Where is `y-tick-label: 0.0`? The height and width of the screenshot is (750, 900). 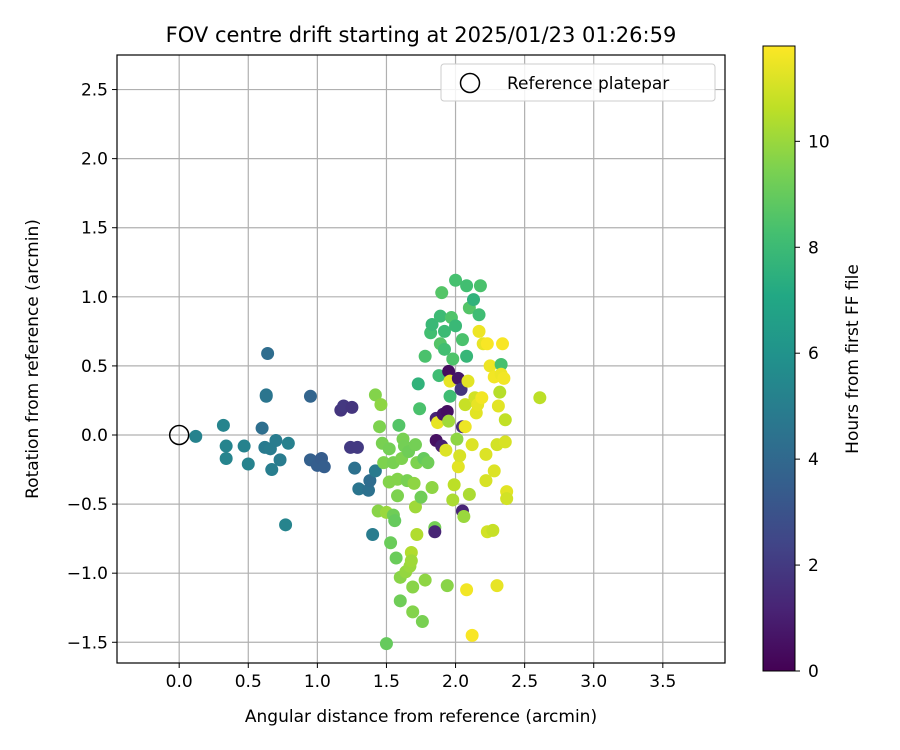
y-tick-label: 0.0 is located at coordinates (94, 436).